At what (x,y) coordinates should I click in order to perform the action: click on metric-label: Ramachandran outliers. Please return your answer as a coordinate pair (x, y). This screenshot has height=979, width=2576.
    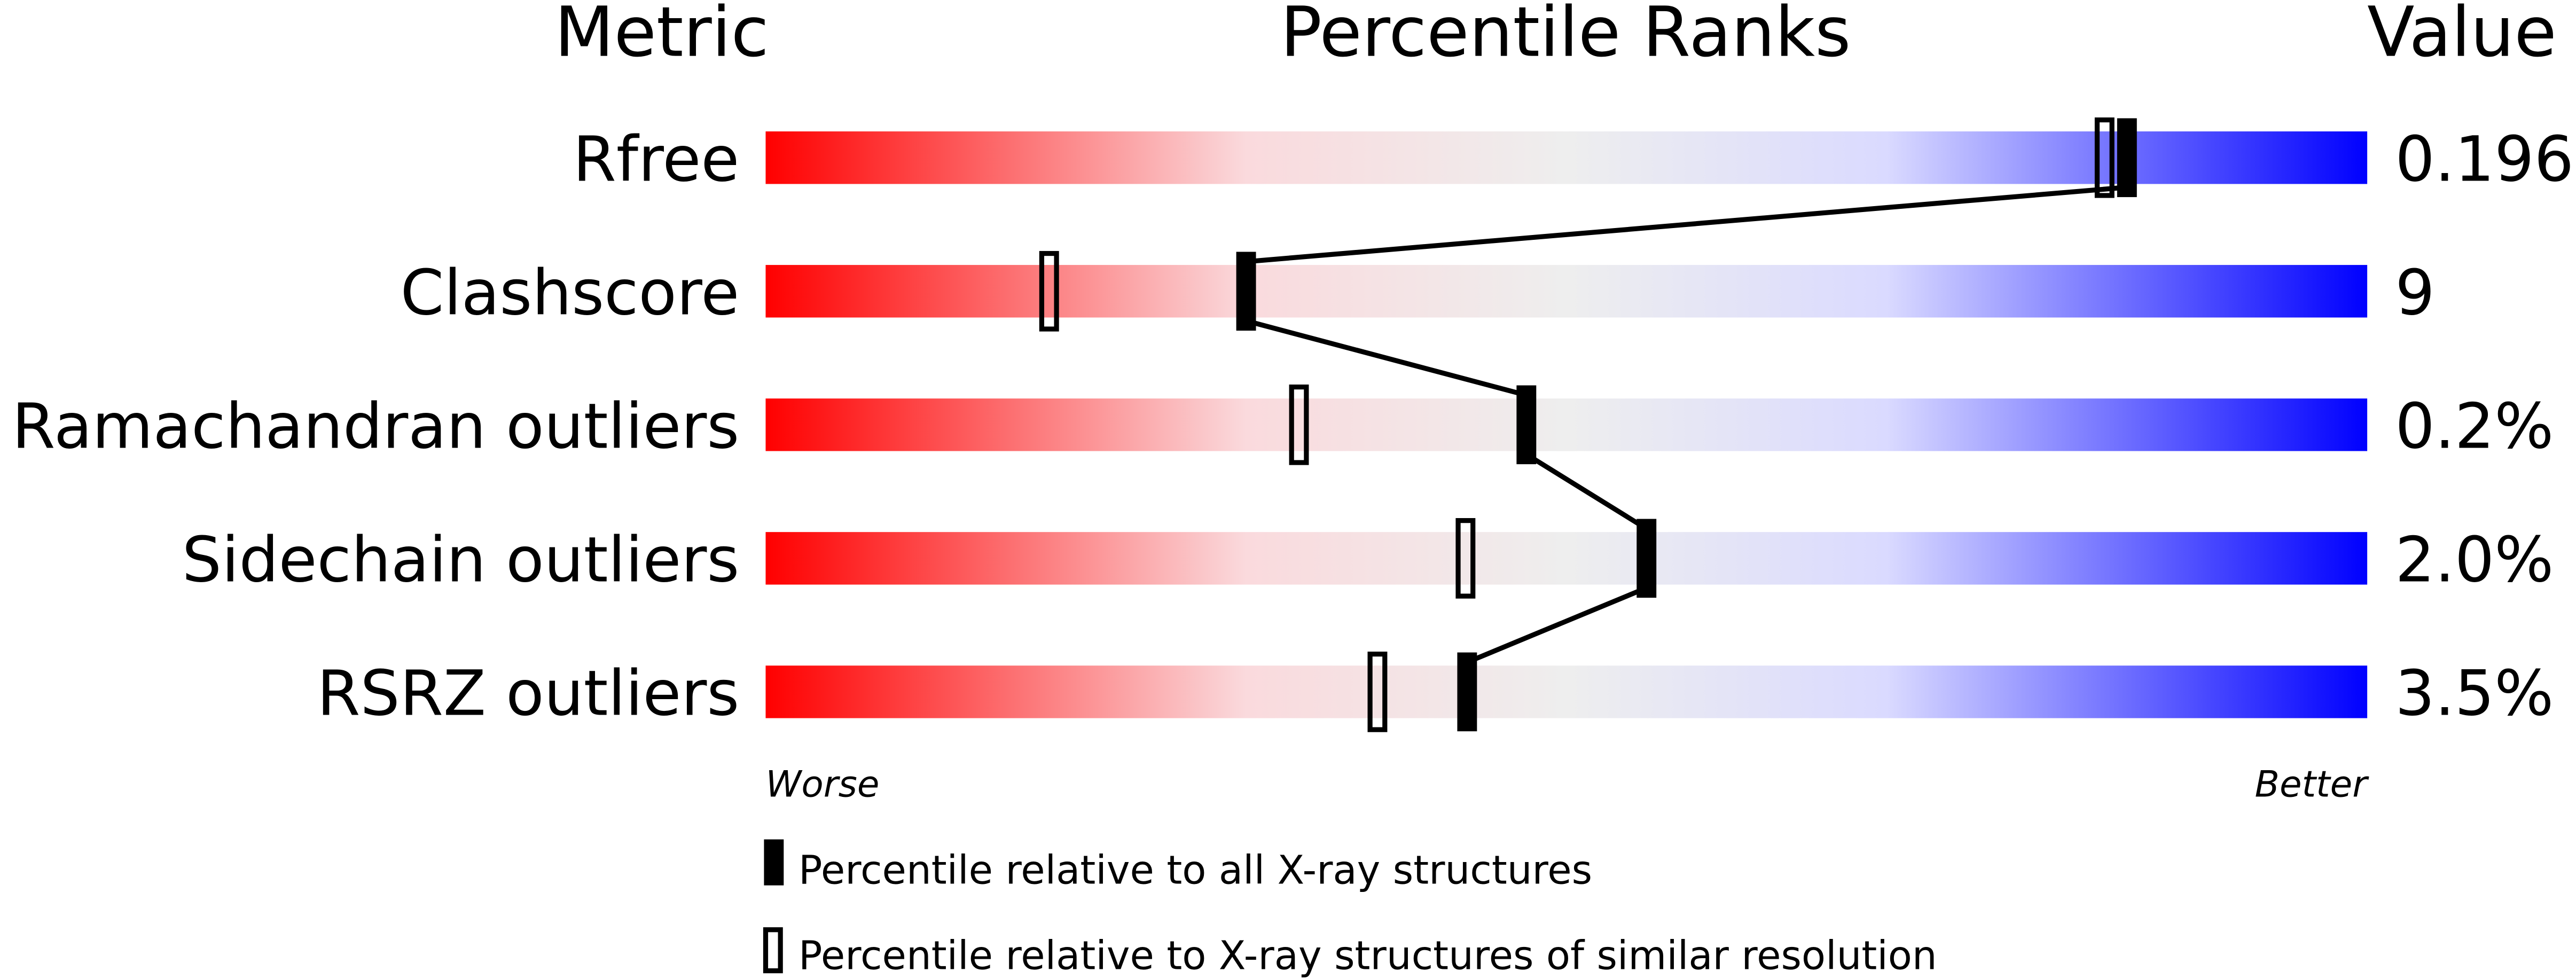
    Looking at the image, I should click on (375, 426).